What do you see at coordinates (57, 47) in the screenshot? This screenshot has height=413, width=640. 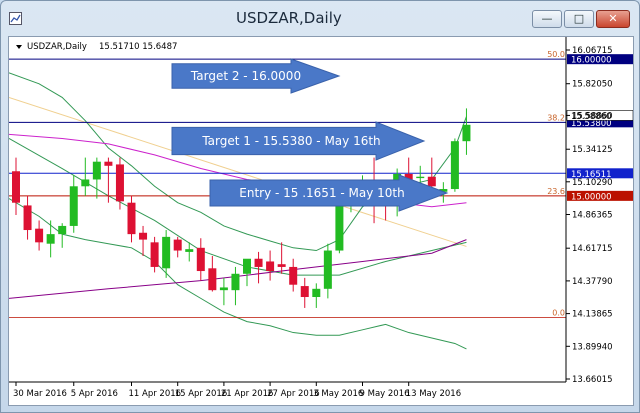 I see `chart-symbol-label: USDZAR,Daily` at bounding box center [57, 47].